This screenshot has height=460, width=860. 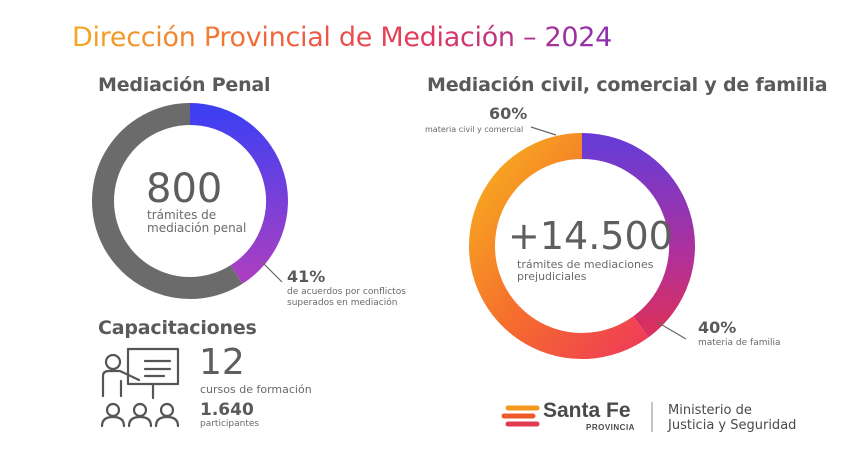 What do you see at coordinates (717, 327) in the screenshot?
I see `civil-b-pct: 40%` at bounding box center [717, 327].